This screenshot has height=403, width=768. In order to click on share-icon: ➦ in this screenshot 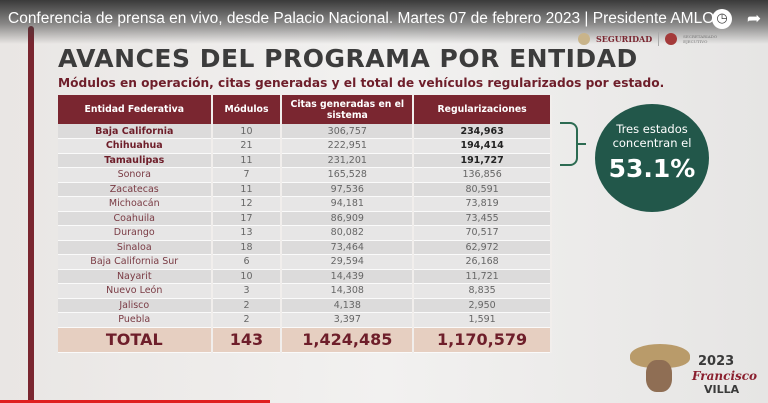, I will do `click(754, 19)`.